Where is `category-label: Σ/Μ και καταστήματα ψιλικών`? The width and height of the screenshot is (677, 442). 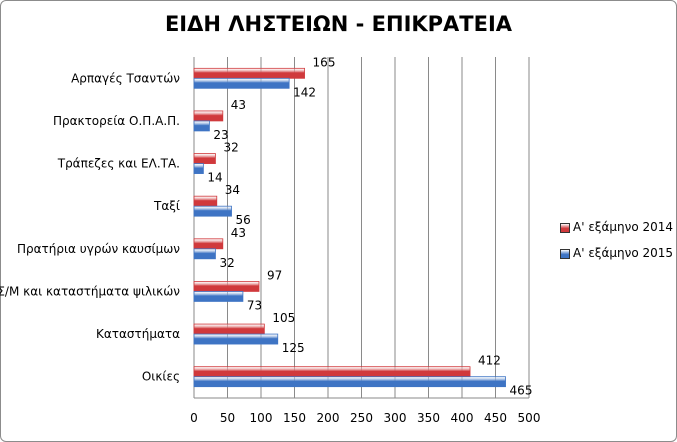
category-label: Σ/Μ και καταστήματα ψιλικών is located at coordinates (90, 291).